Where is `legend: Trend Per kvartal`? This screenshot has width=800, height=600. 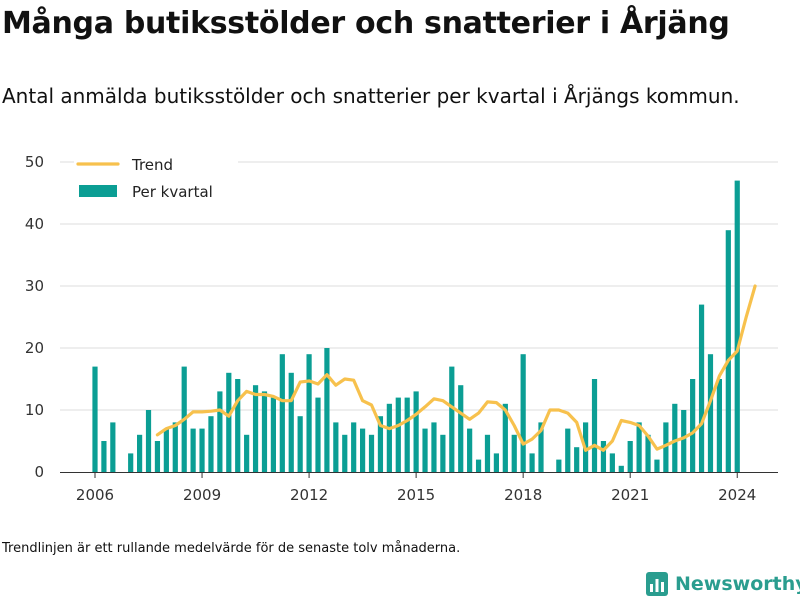 legend: Trend Per kvartal is located at coordinates (156, 181).